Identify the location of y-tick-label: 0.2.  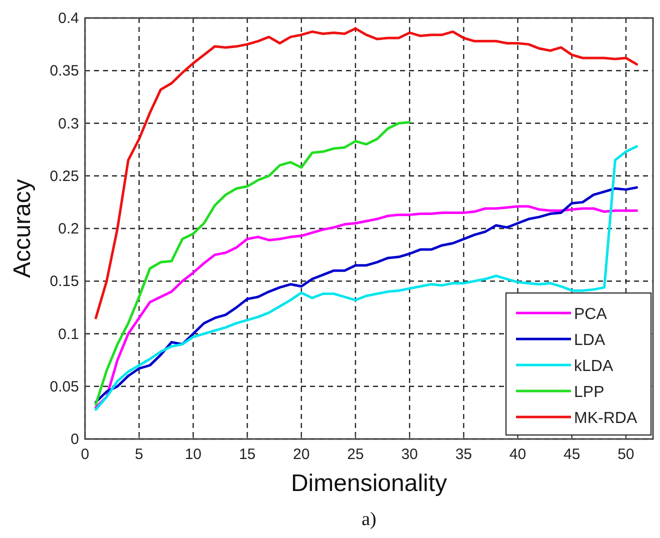
(68, 229).